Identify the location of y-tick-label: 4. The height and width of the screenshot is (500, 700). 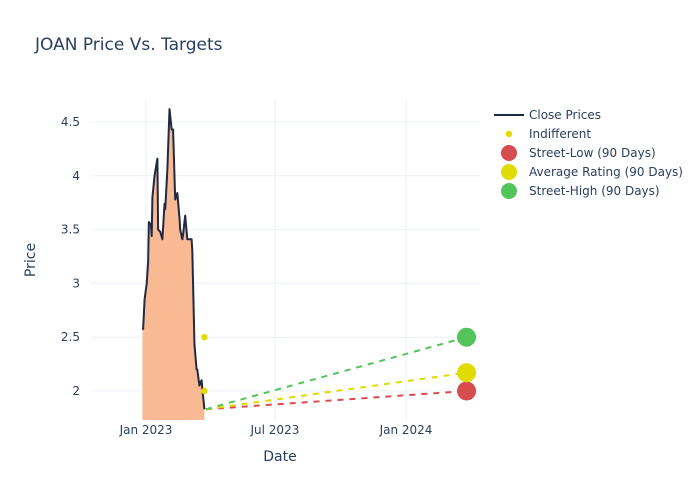
(76, 176).